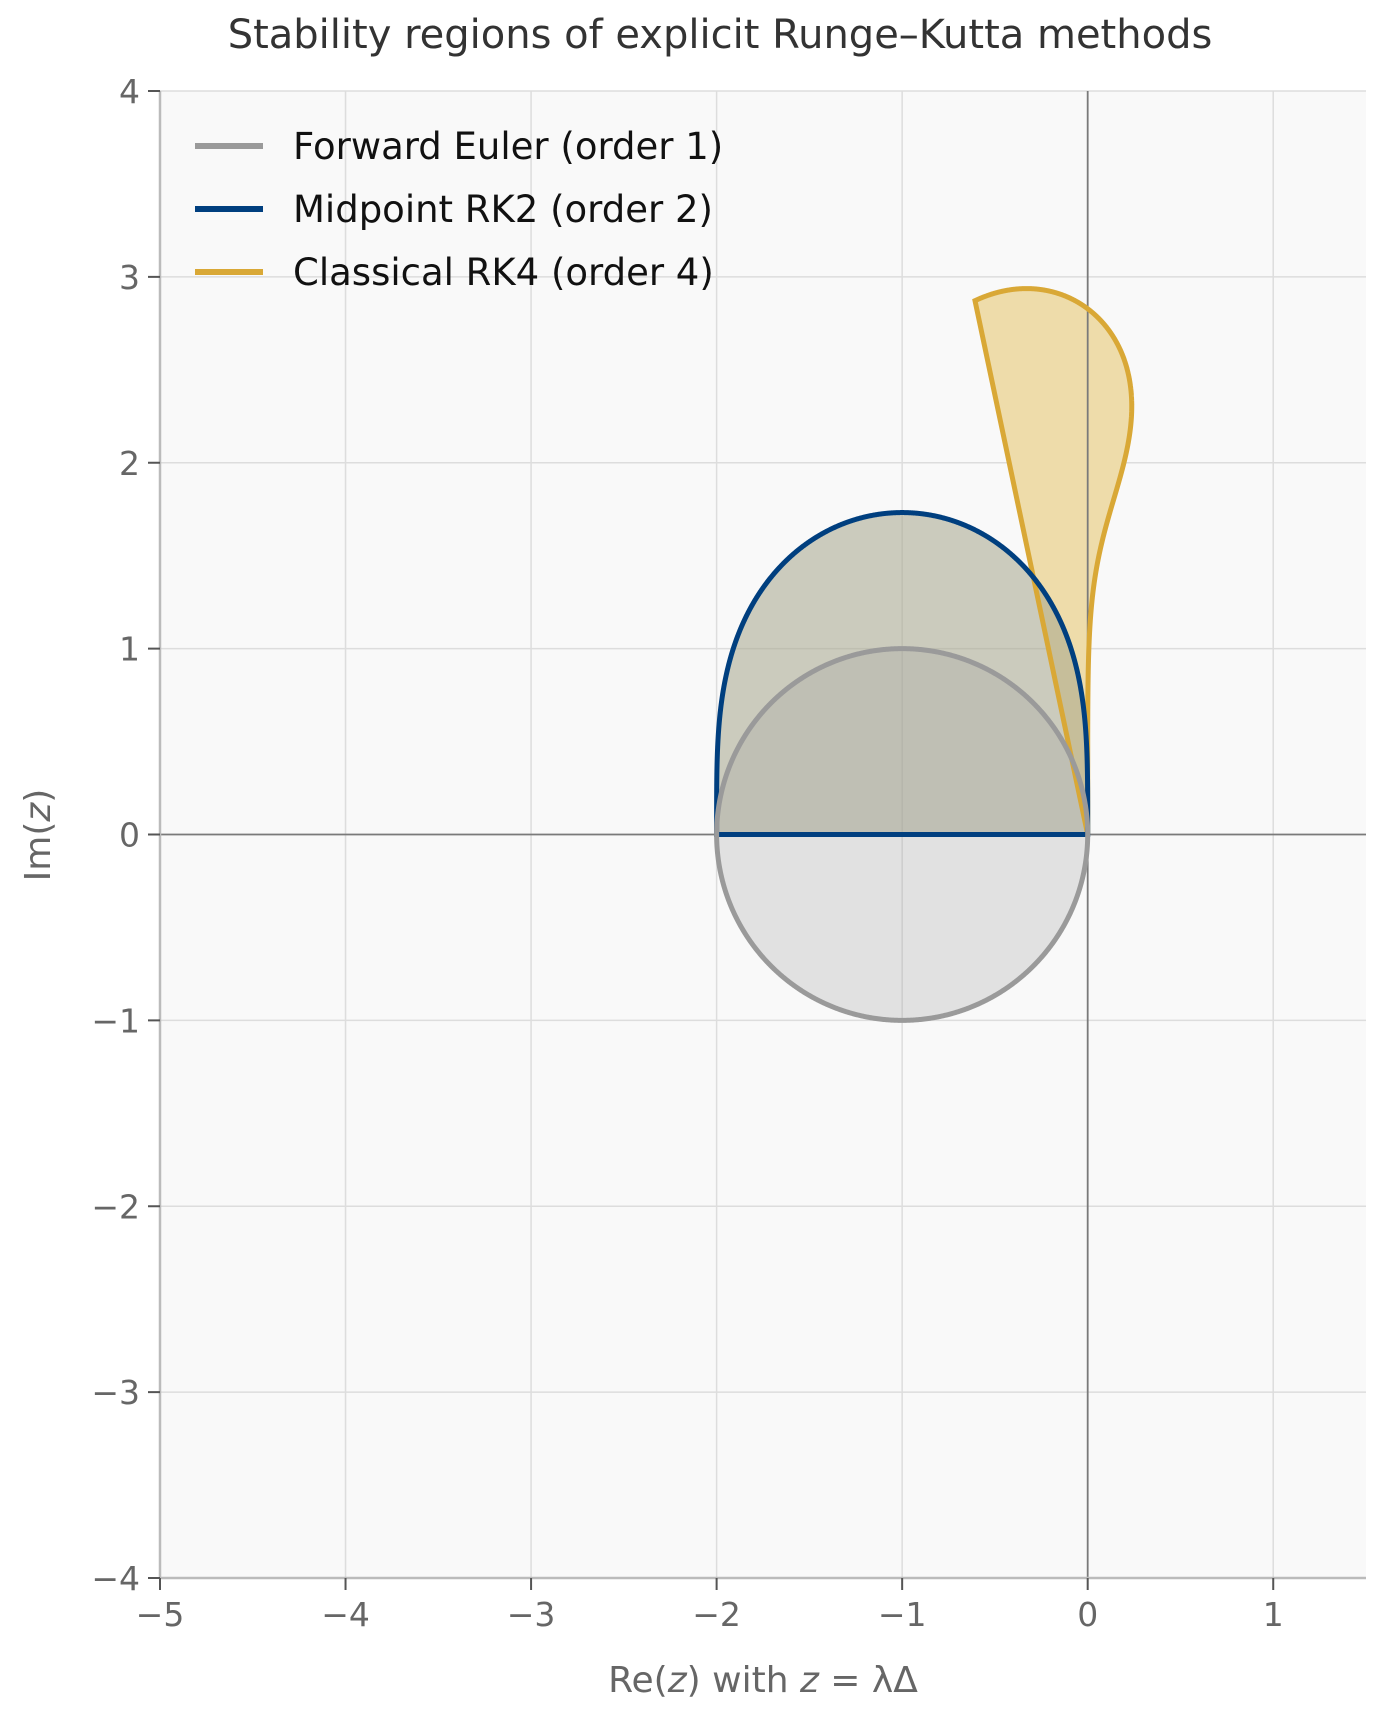 The height and width of the screenshot is (1721, 1384). Describe the element at coordinates (1087, 1614) in the screenshot. I see `x-tick-label: 0` at that location.